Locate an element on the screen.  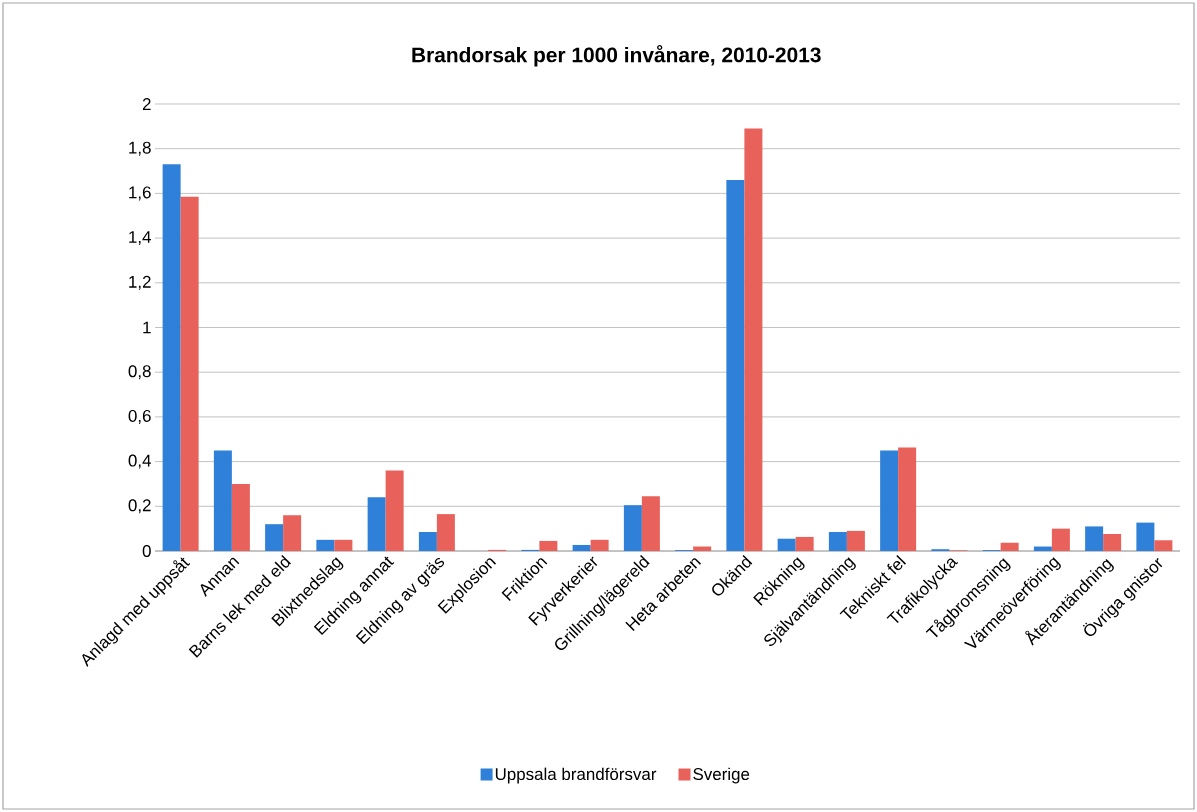
chart-title: Brandorsak per 1000 invånare, 2010-2013 is located at coordinates (616, 55).